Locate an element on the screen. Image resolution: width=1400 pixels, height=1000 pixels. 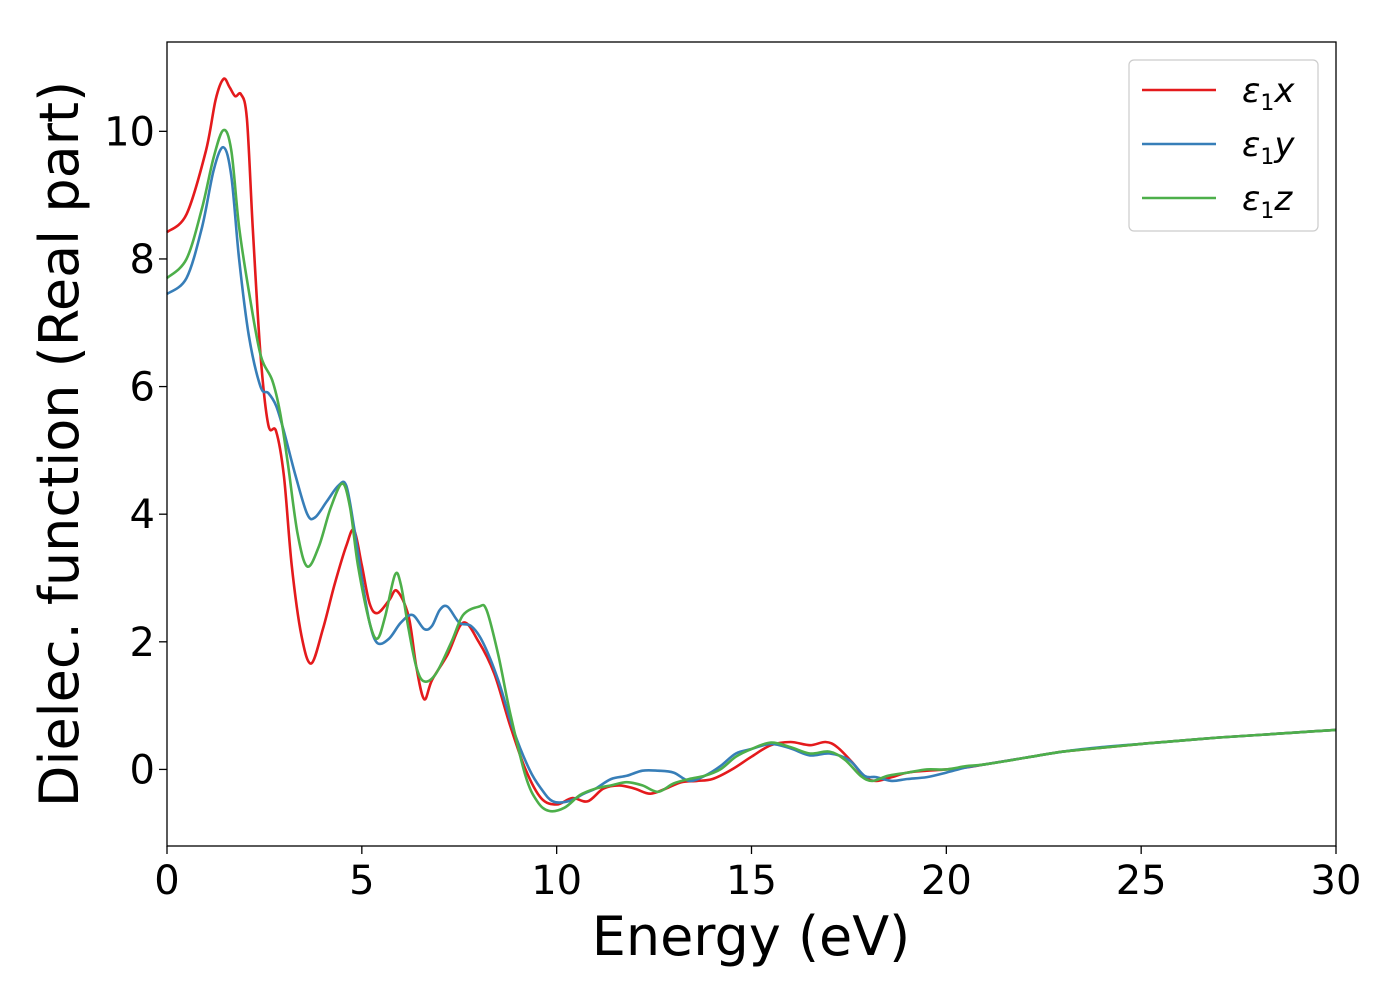
x-tick-label: 5 is located at coordinates (361, 881).